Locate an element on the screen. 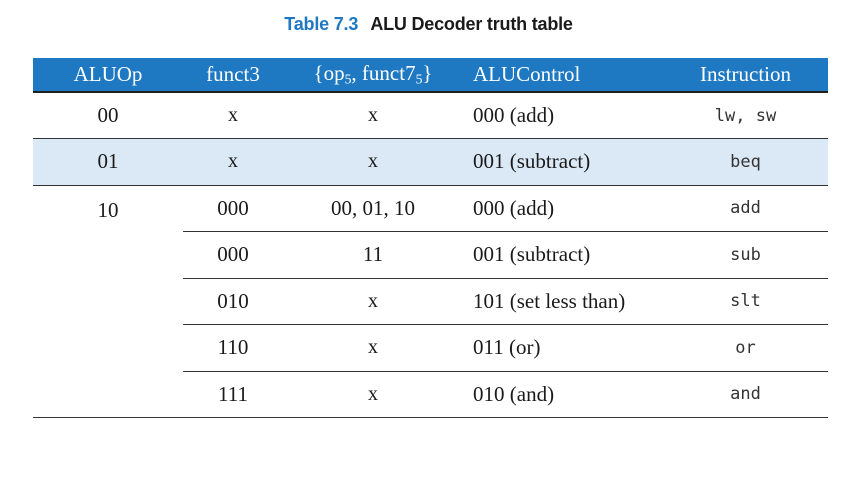 This screenshot has height=481, width=857. cell-instruction: or is located at coordinates (745, 348).